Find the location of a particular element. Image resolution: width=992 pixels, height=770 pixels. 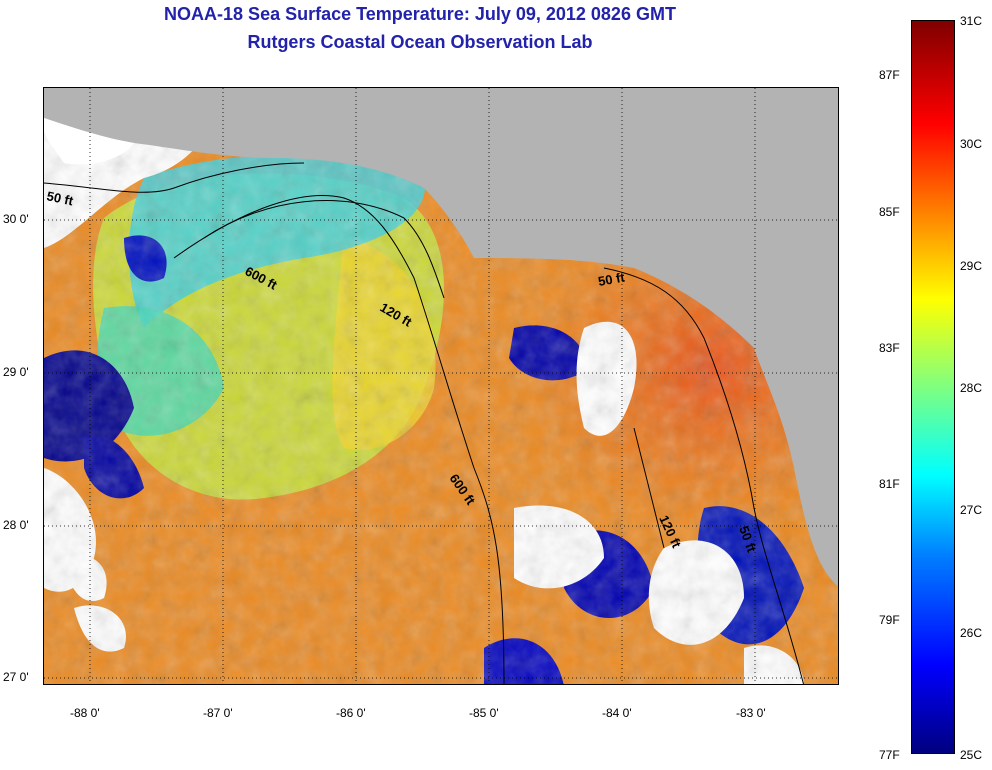

colorbar-fahrenheit-label: 87F is located at coordinates (889, 75).